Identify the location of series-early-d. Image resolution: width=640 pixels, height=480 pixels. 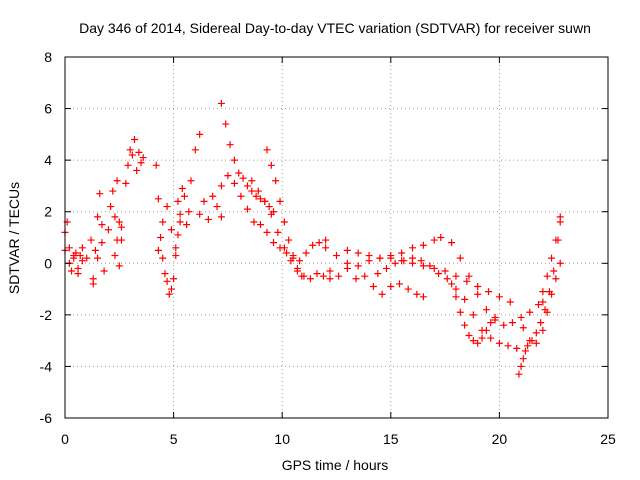
(98, 261).